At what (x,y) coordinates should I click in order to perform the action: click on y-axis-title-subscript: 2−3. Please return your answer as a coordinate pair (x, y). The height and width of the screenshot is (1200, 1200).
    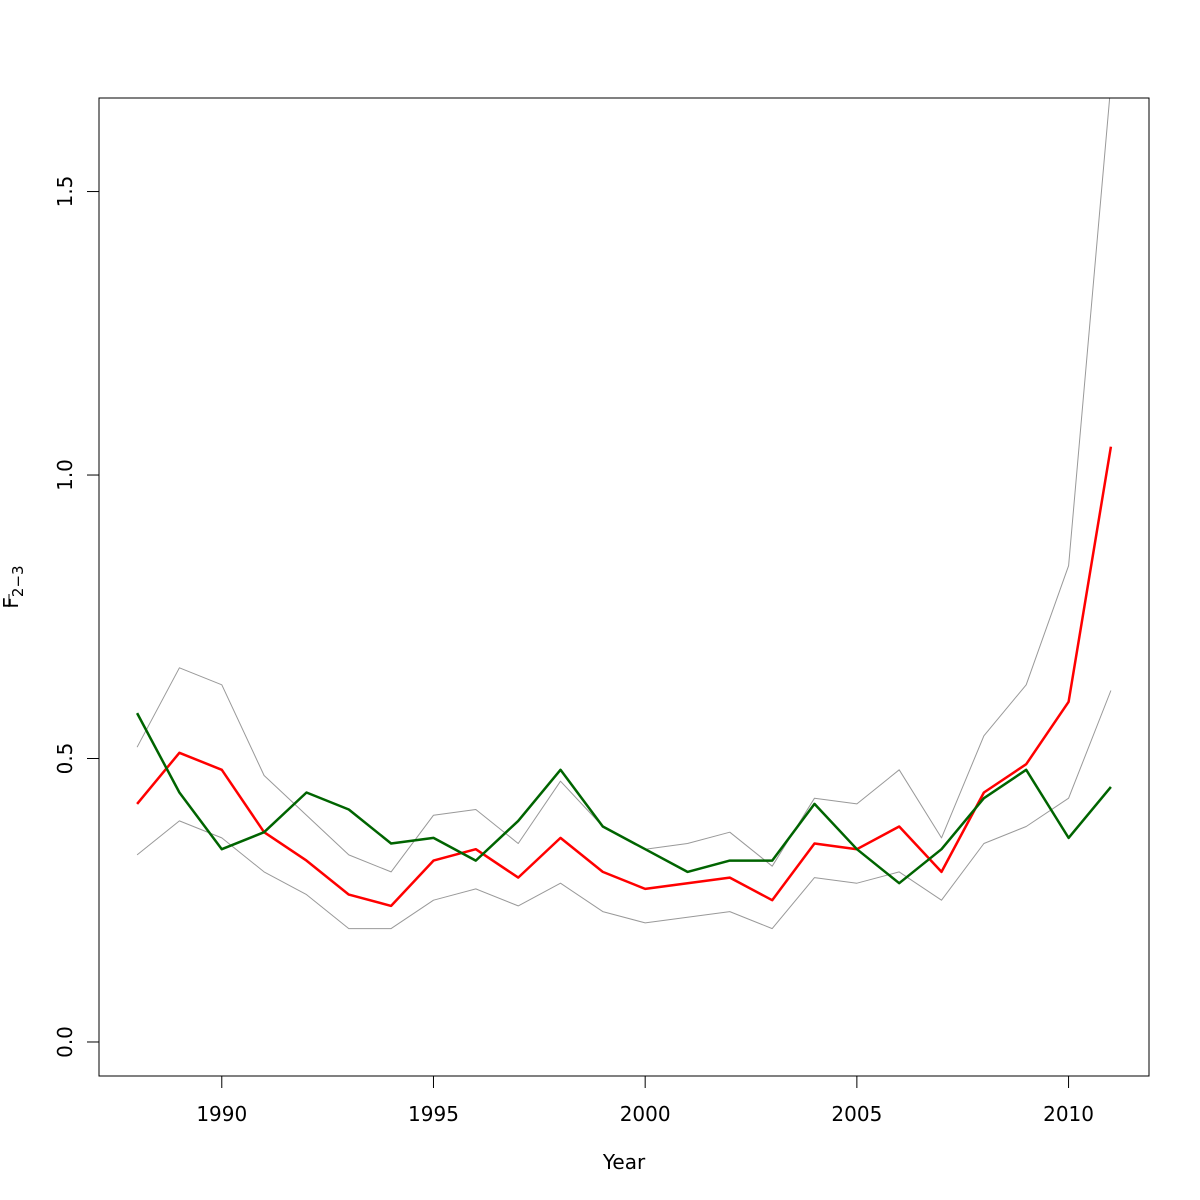
    Looking at the image, I should click on (18, 581).